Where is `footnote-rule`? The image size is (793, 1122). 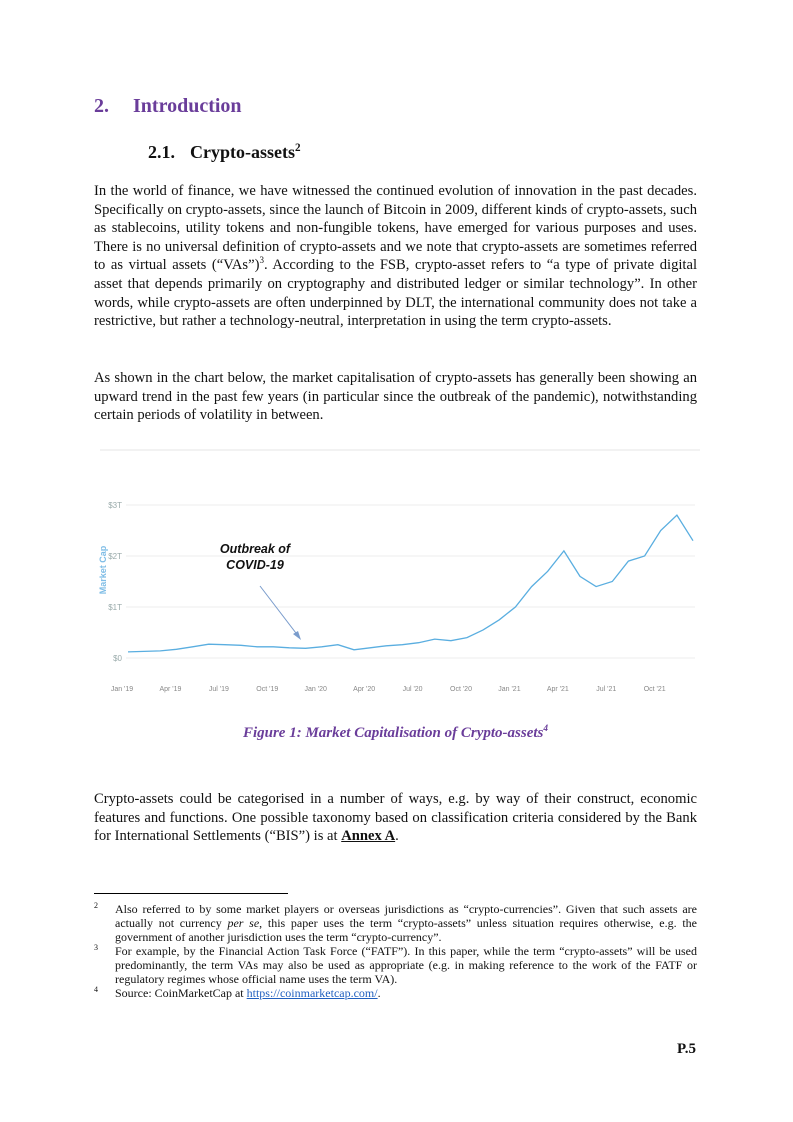
footnote-rule is located at coordinates (191, 893).